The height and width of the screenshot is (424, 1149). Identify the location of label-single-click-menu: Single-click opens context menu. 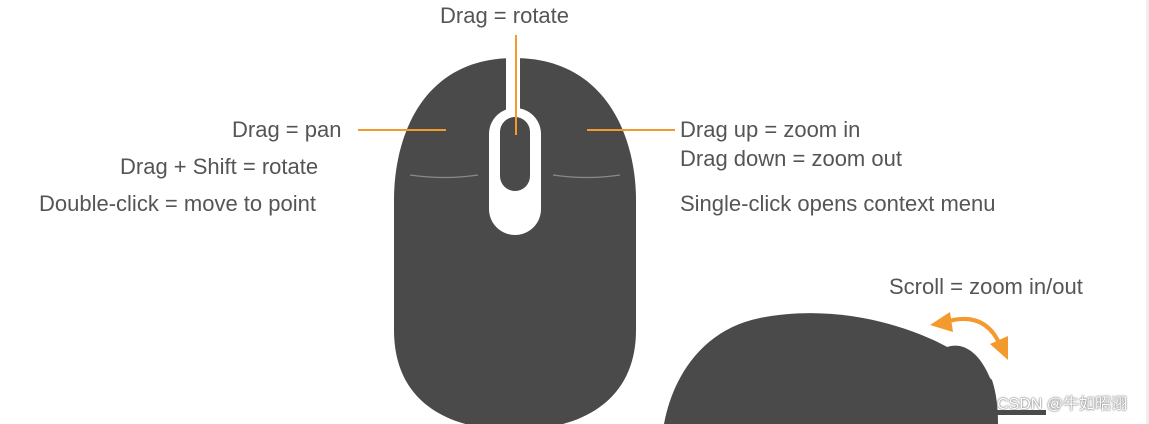
(838, 203).